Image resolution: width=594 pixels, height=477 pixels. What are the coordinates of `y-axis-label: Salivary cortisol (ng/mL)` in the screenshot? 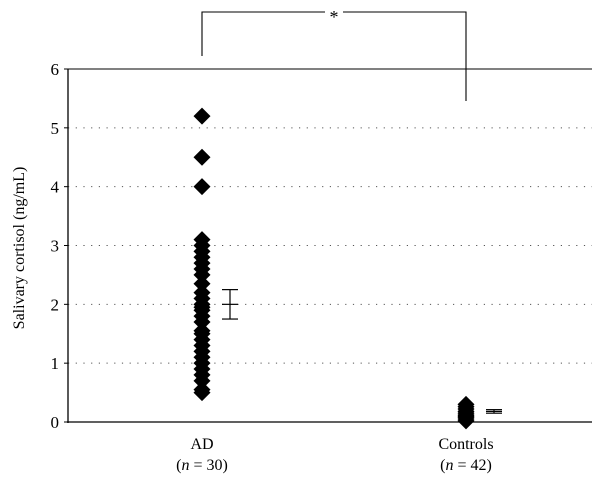 It's located at (19, 248).